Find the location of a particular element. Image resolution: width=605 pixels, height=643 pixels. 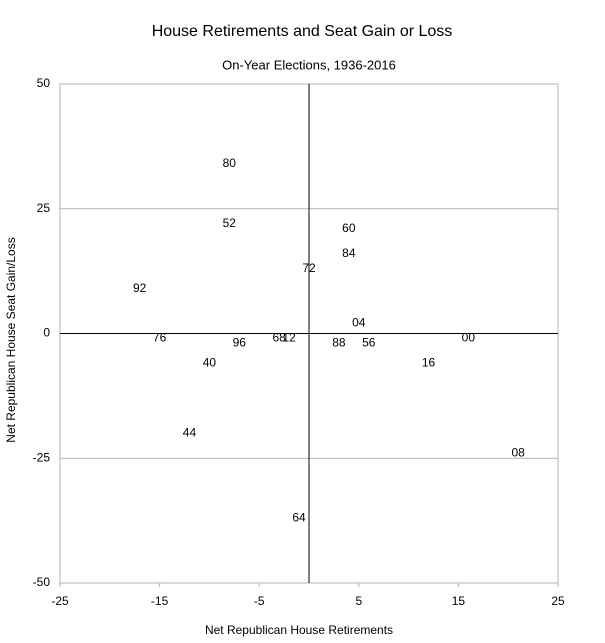

point-label: 52 is located at coordinates (230, 223).